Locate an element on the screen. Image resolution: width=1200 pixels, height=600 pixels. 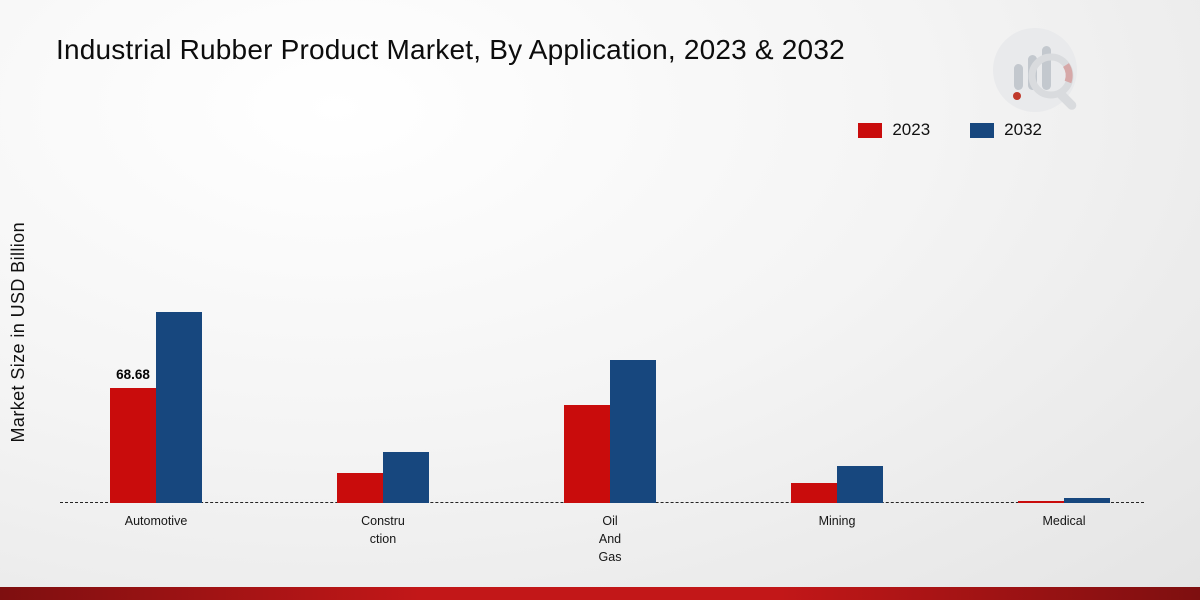
bar-2023-medical is located at coordinates (1041, 502).